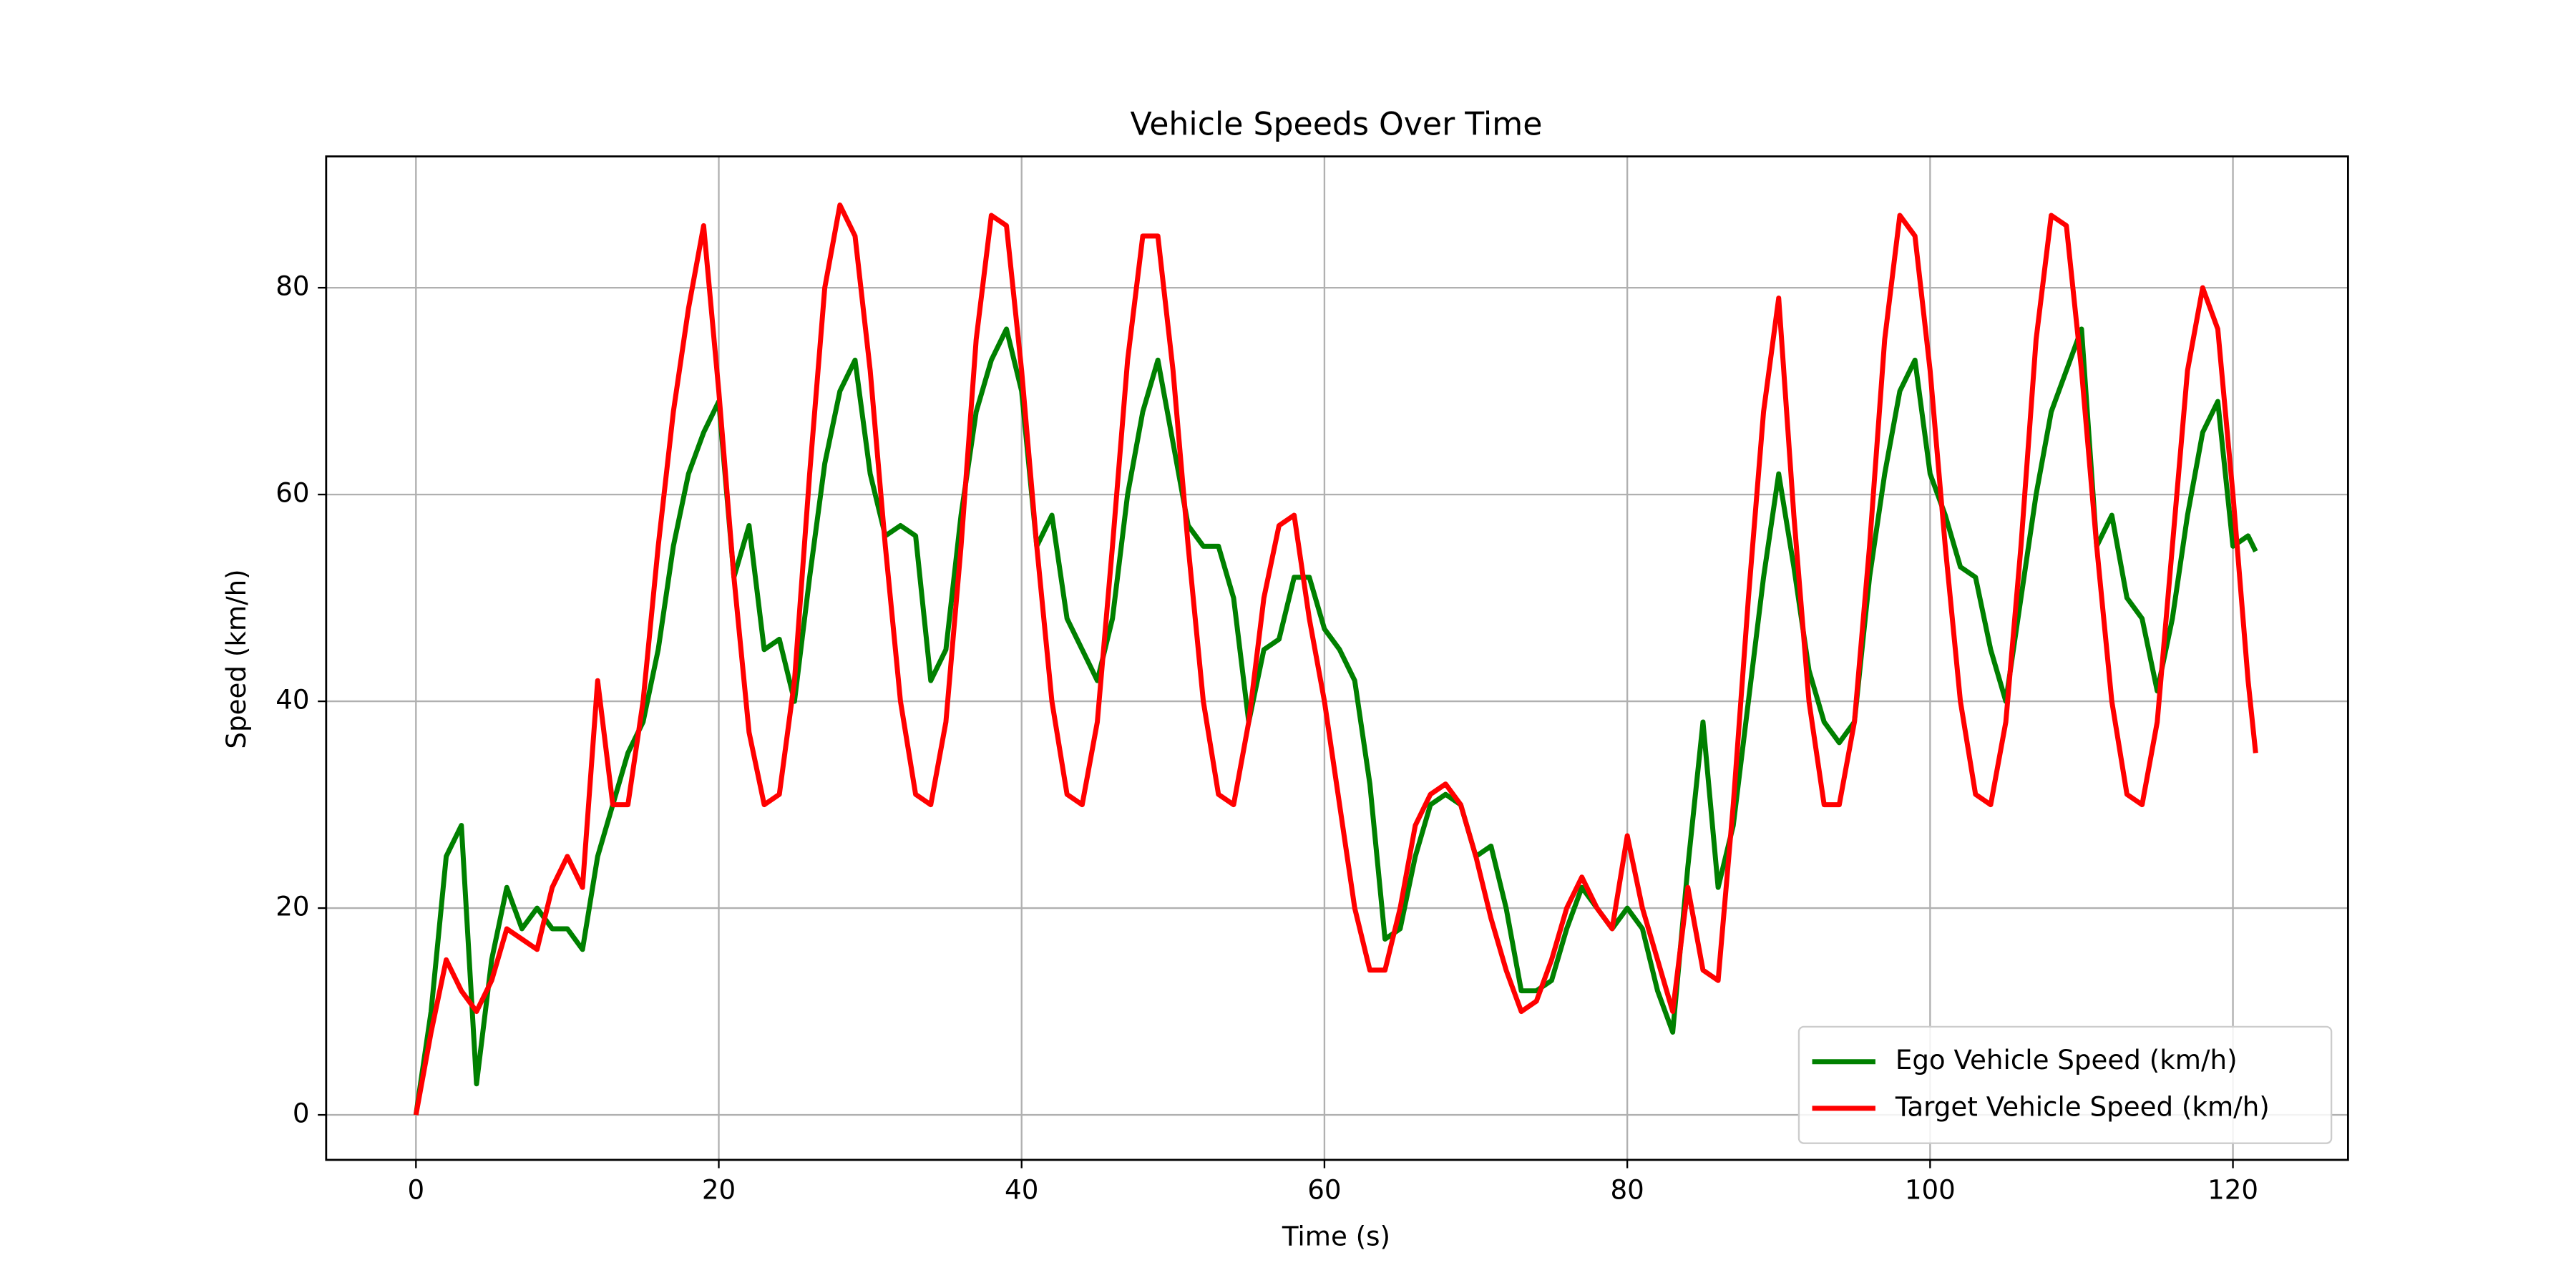 This screenshot has height=1288, width=2576. I want to click on y-tick-label: 60, so click(292, 493).